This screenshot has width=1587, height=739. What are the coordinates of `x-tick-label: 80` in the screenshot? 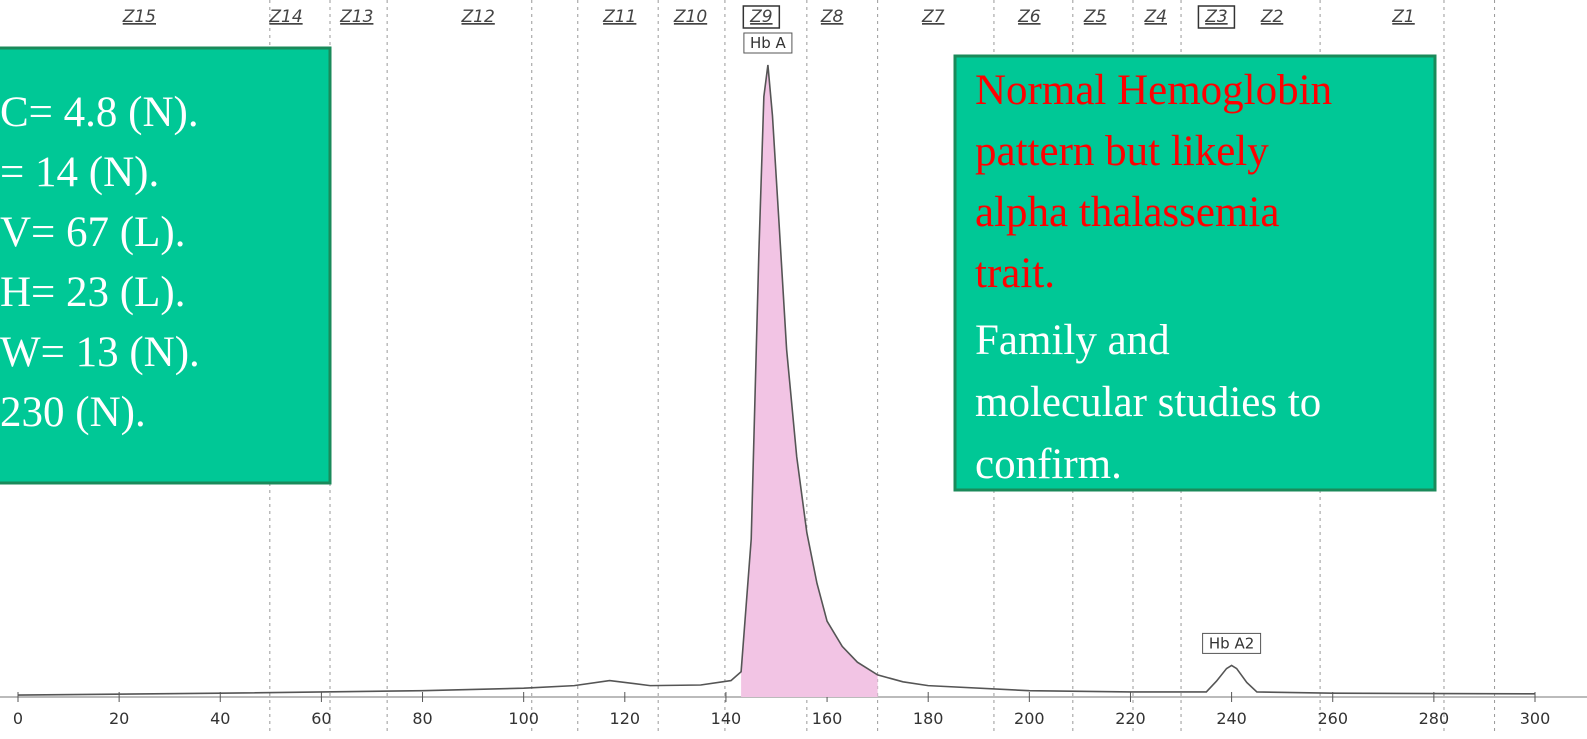 It's located at (422, 718).